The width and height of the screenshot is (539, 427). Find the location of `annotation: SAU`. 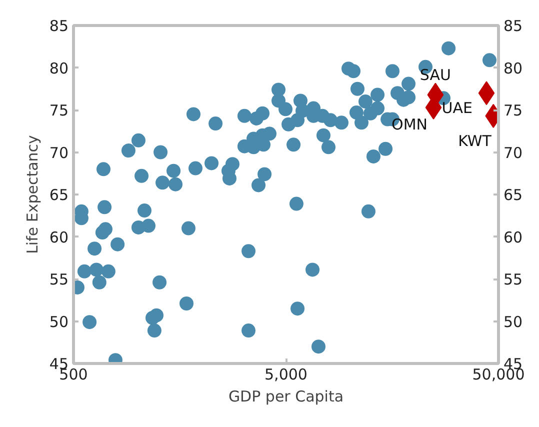

annotation: SAU is located at coordinates (435, 75).